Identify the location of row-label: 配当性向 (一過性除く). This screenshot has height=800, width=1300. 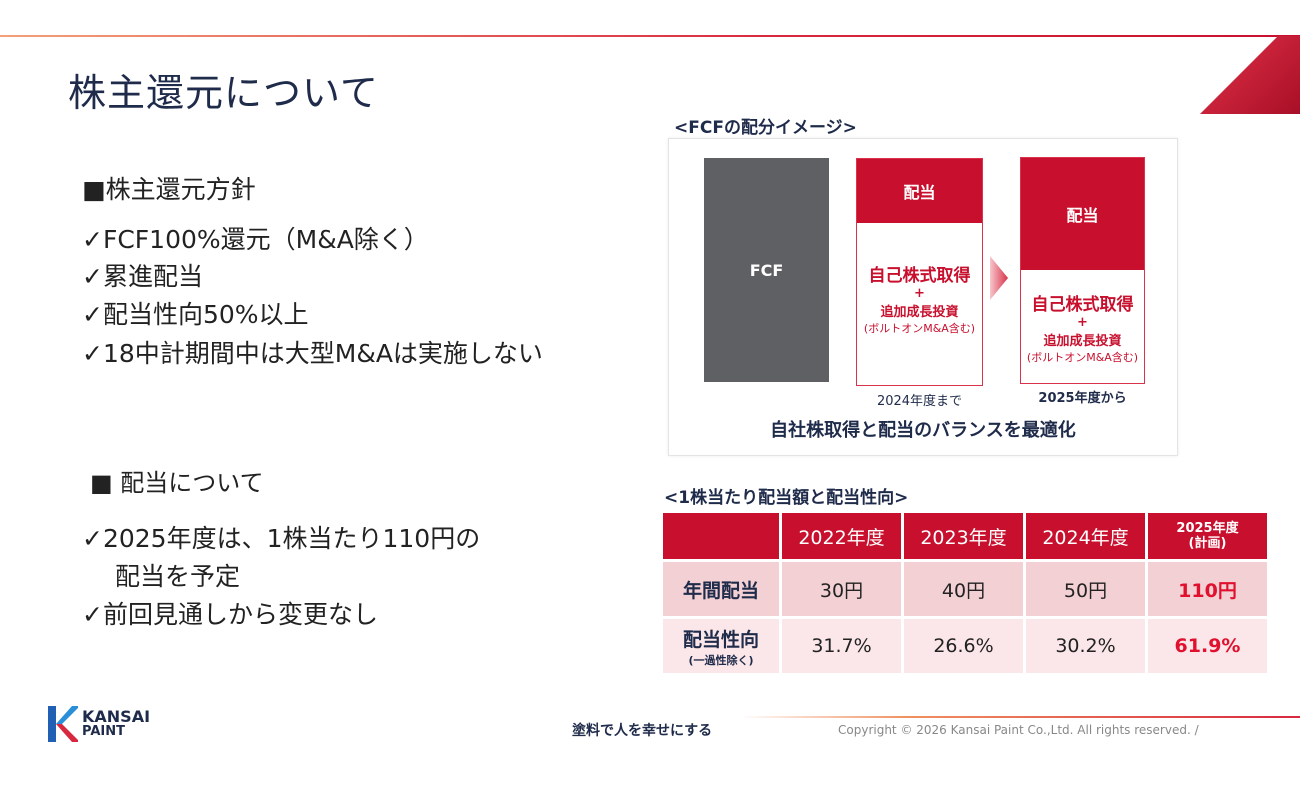
(721, 646).